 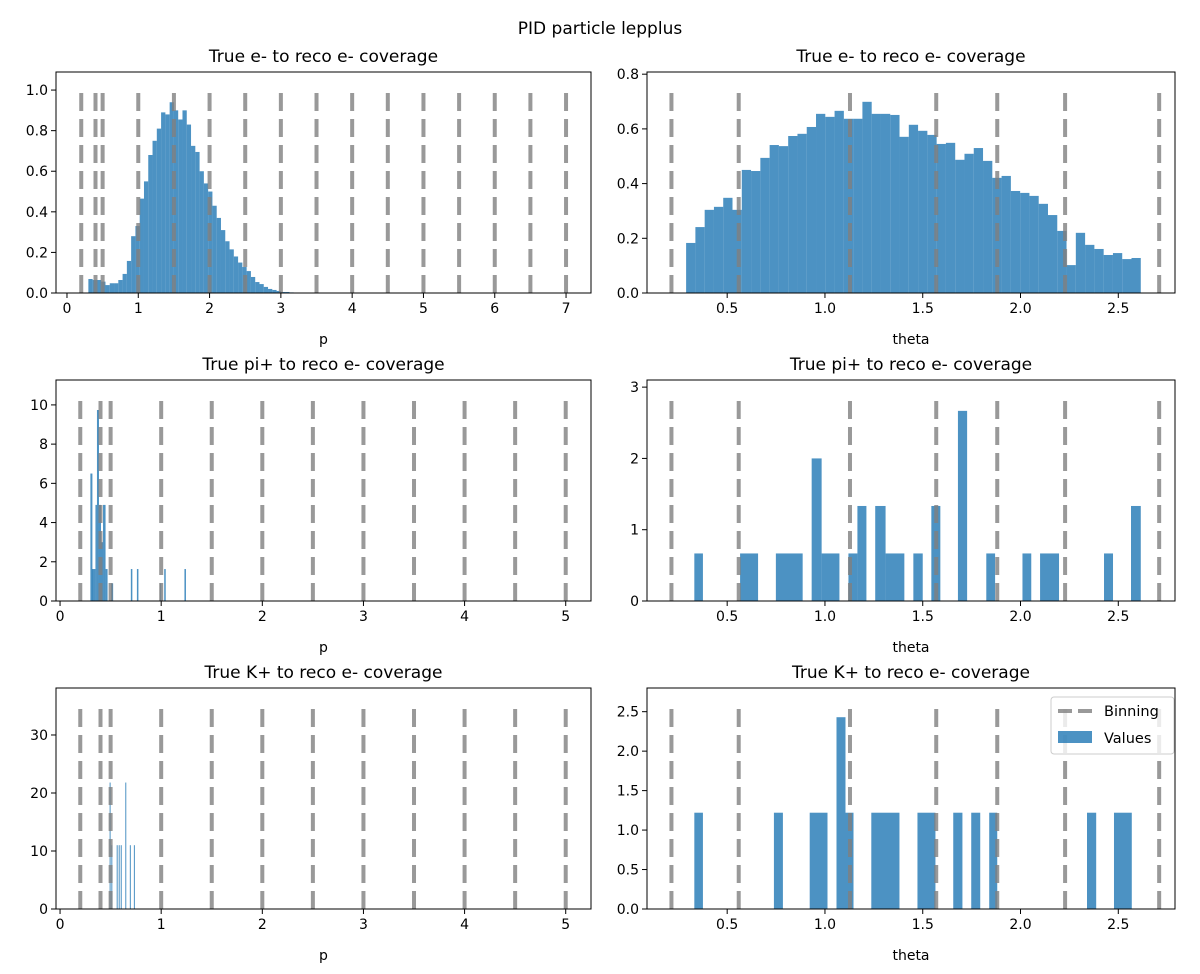 I want to click on y-tick-label: 20, so click(x=39, y=794).